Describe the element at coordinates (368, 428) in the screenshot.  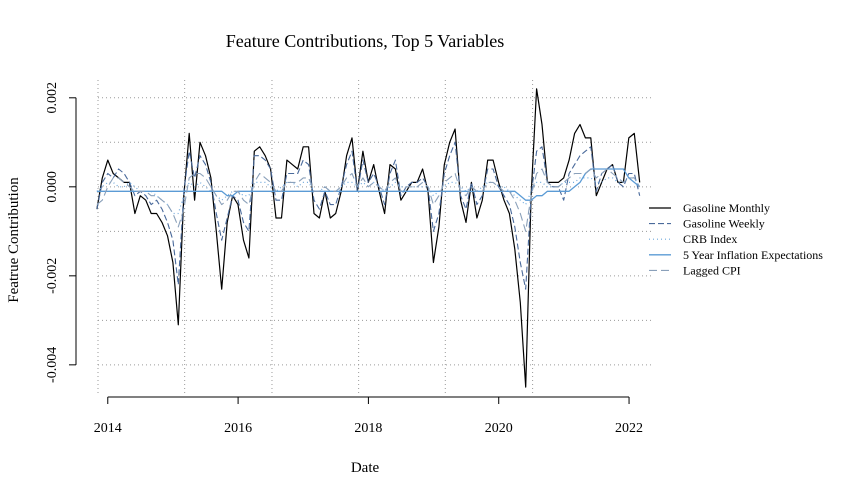
I see `x-tick-label: 2018` at that location.